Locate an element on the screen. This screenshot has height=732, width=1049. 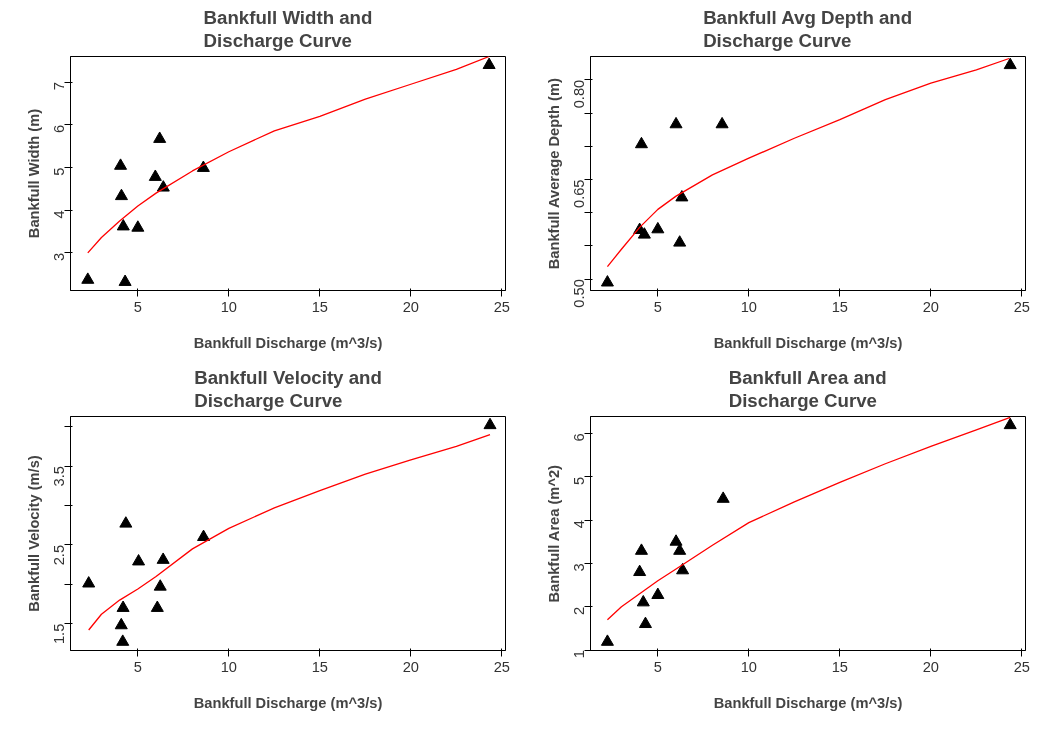
y-tick-label: 7 is located at coordinates (59, 86).